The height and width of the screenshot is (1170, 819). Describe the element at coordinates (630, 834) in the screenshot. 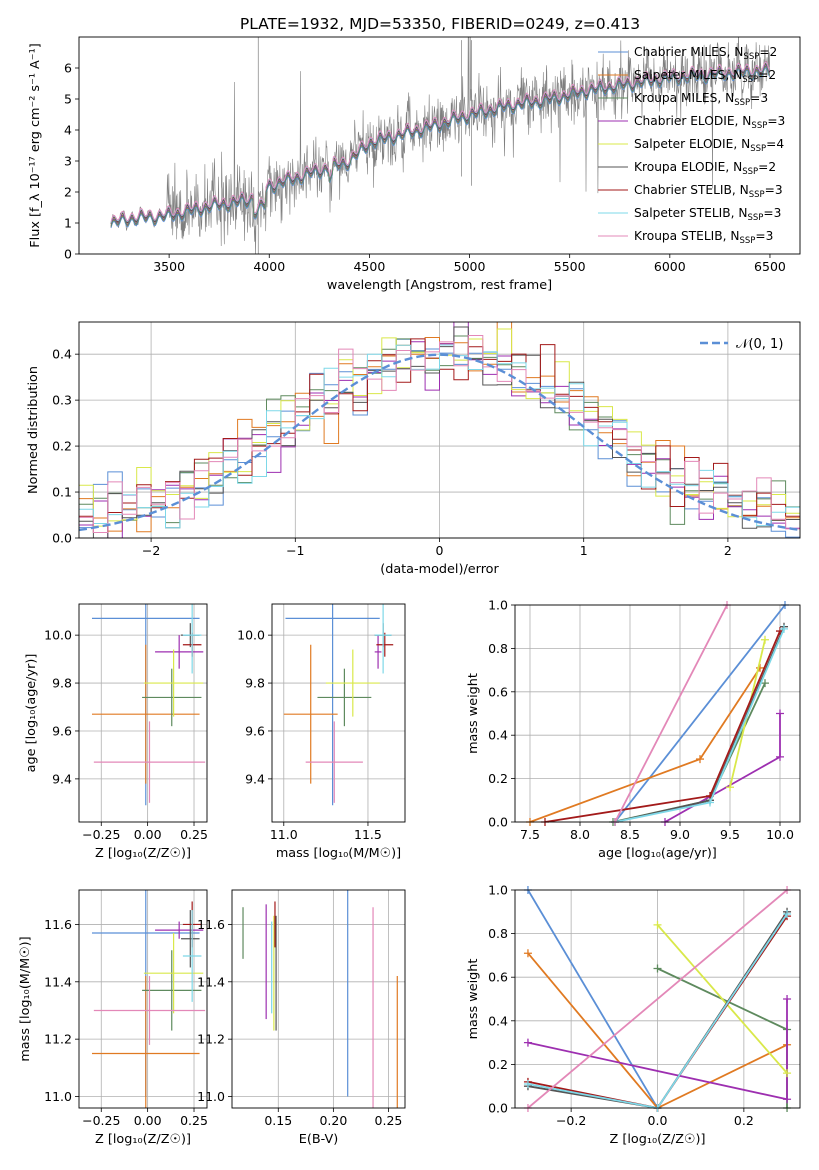

I see `mass_weight_vs_age-xtick-label: 8.5` at that location.